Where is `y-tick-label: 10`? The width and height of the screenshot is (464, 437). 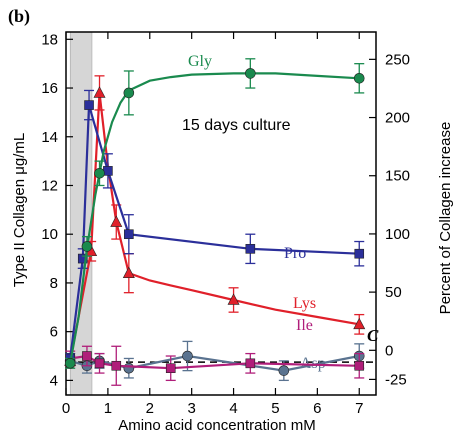
y-tick-label: 10 is located at coordinates (49, 234).